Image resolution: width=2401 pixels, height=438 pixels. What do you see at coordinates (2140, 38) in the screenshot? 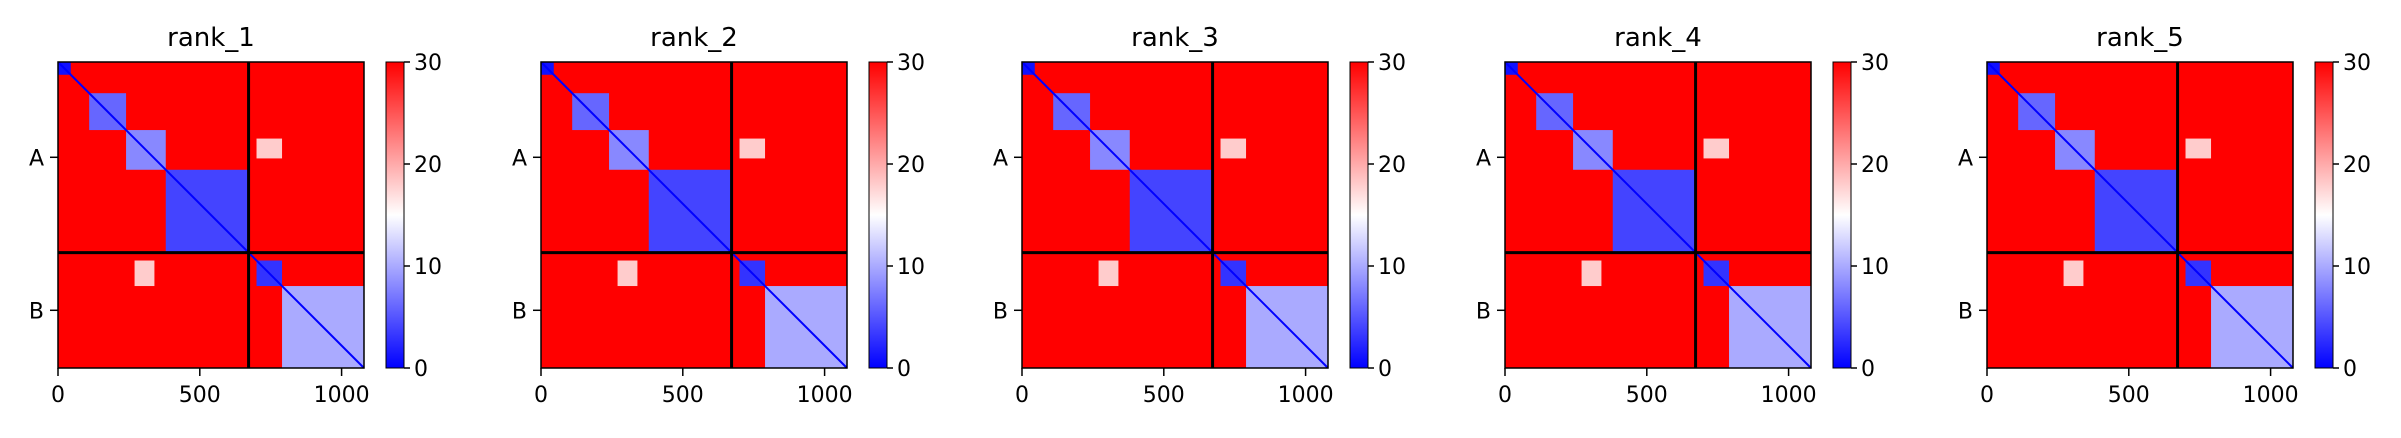
I see `panel-title: rank_5` at bounding box center [2140, 38].